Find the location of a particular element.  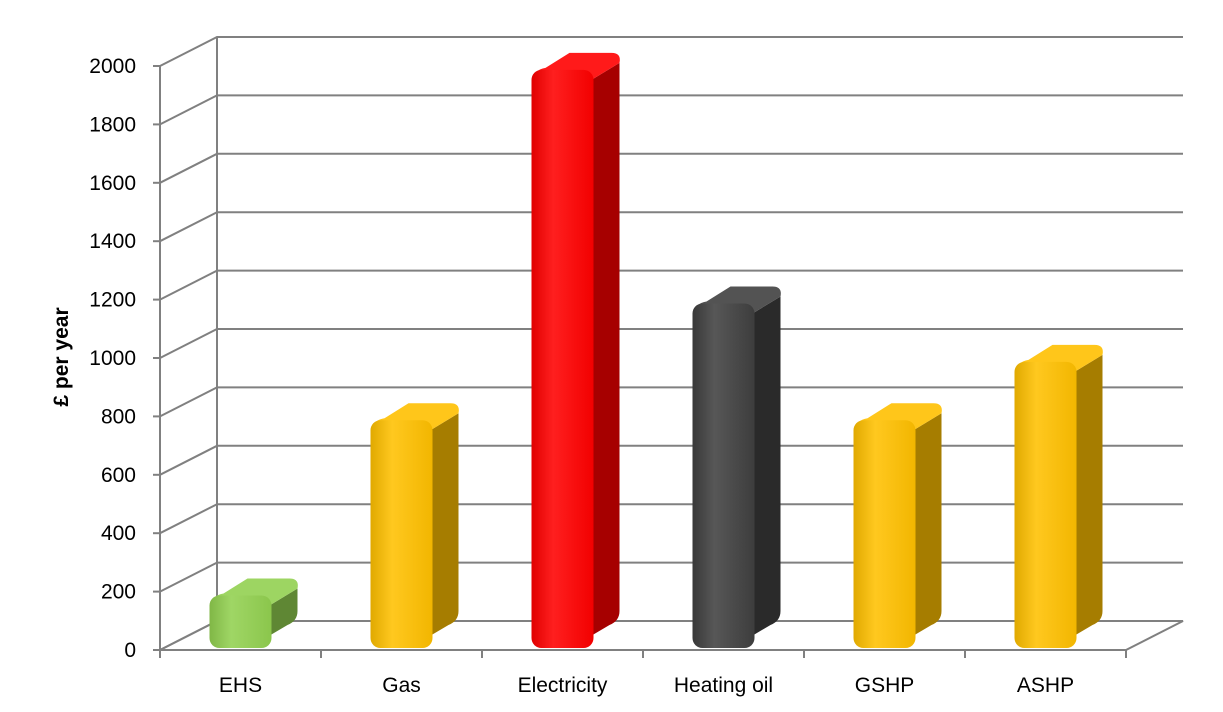

y-tick-label: 2000 is located at coordinates (112, 66).